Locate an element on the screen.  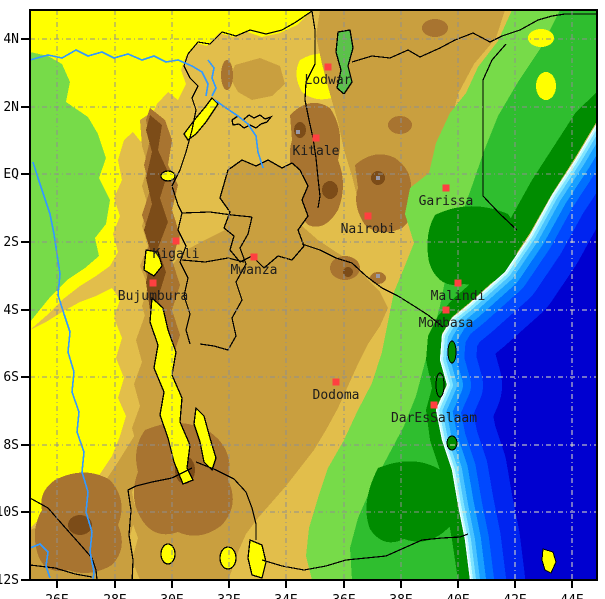
city-label: Mwanza is located at coordinates (254, 270).